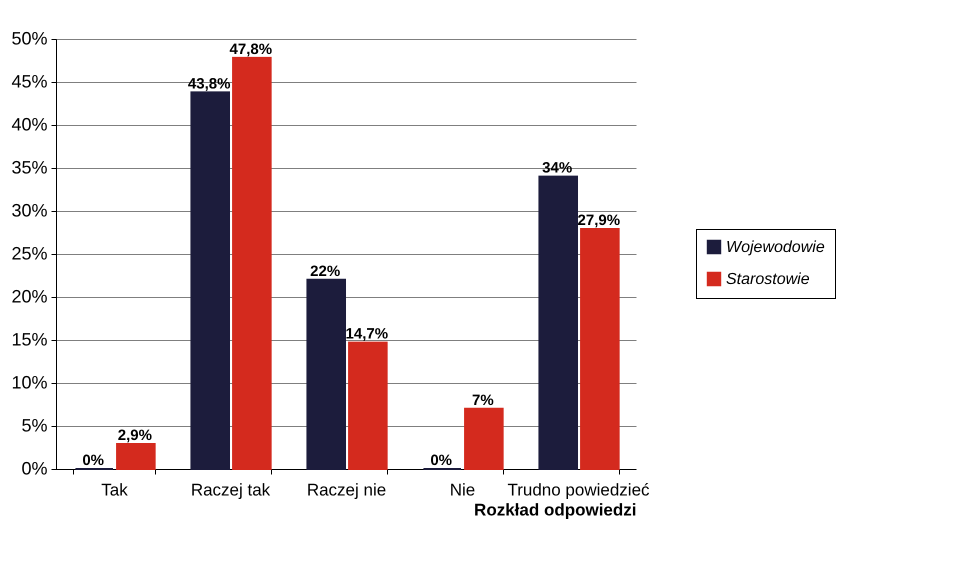 The width and height of the screenshot is (961, 574). What do you see at coordinates (230, 490) in the screenshot?
I see `x-tick-label: Raczej tak` at bounding box center [230, 490].